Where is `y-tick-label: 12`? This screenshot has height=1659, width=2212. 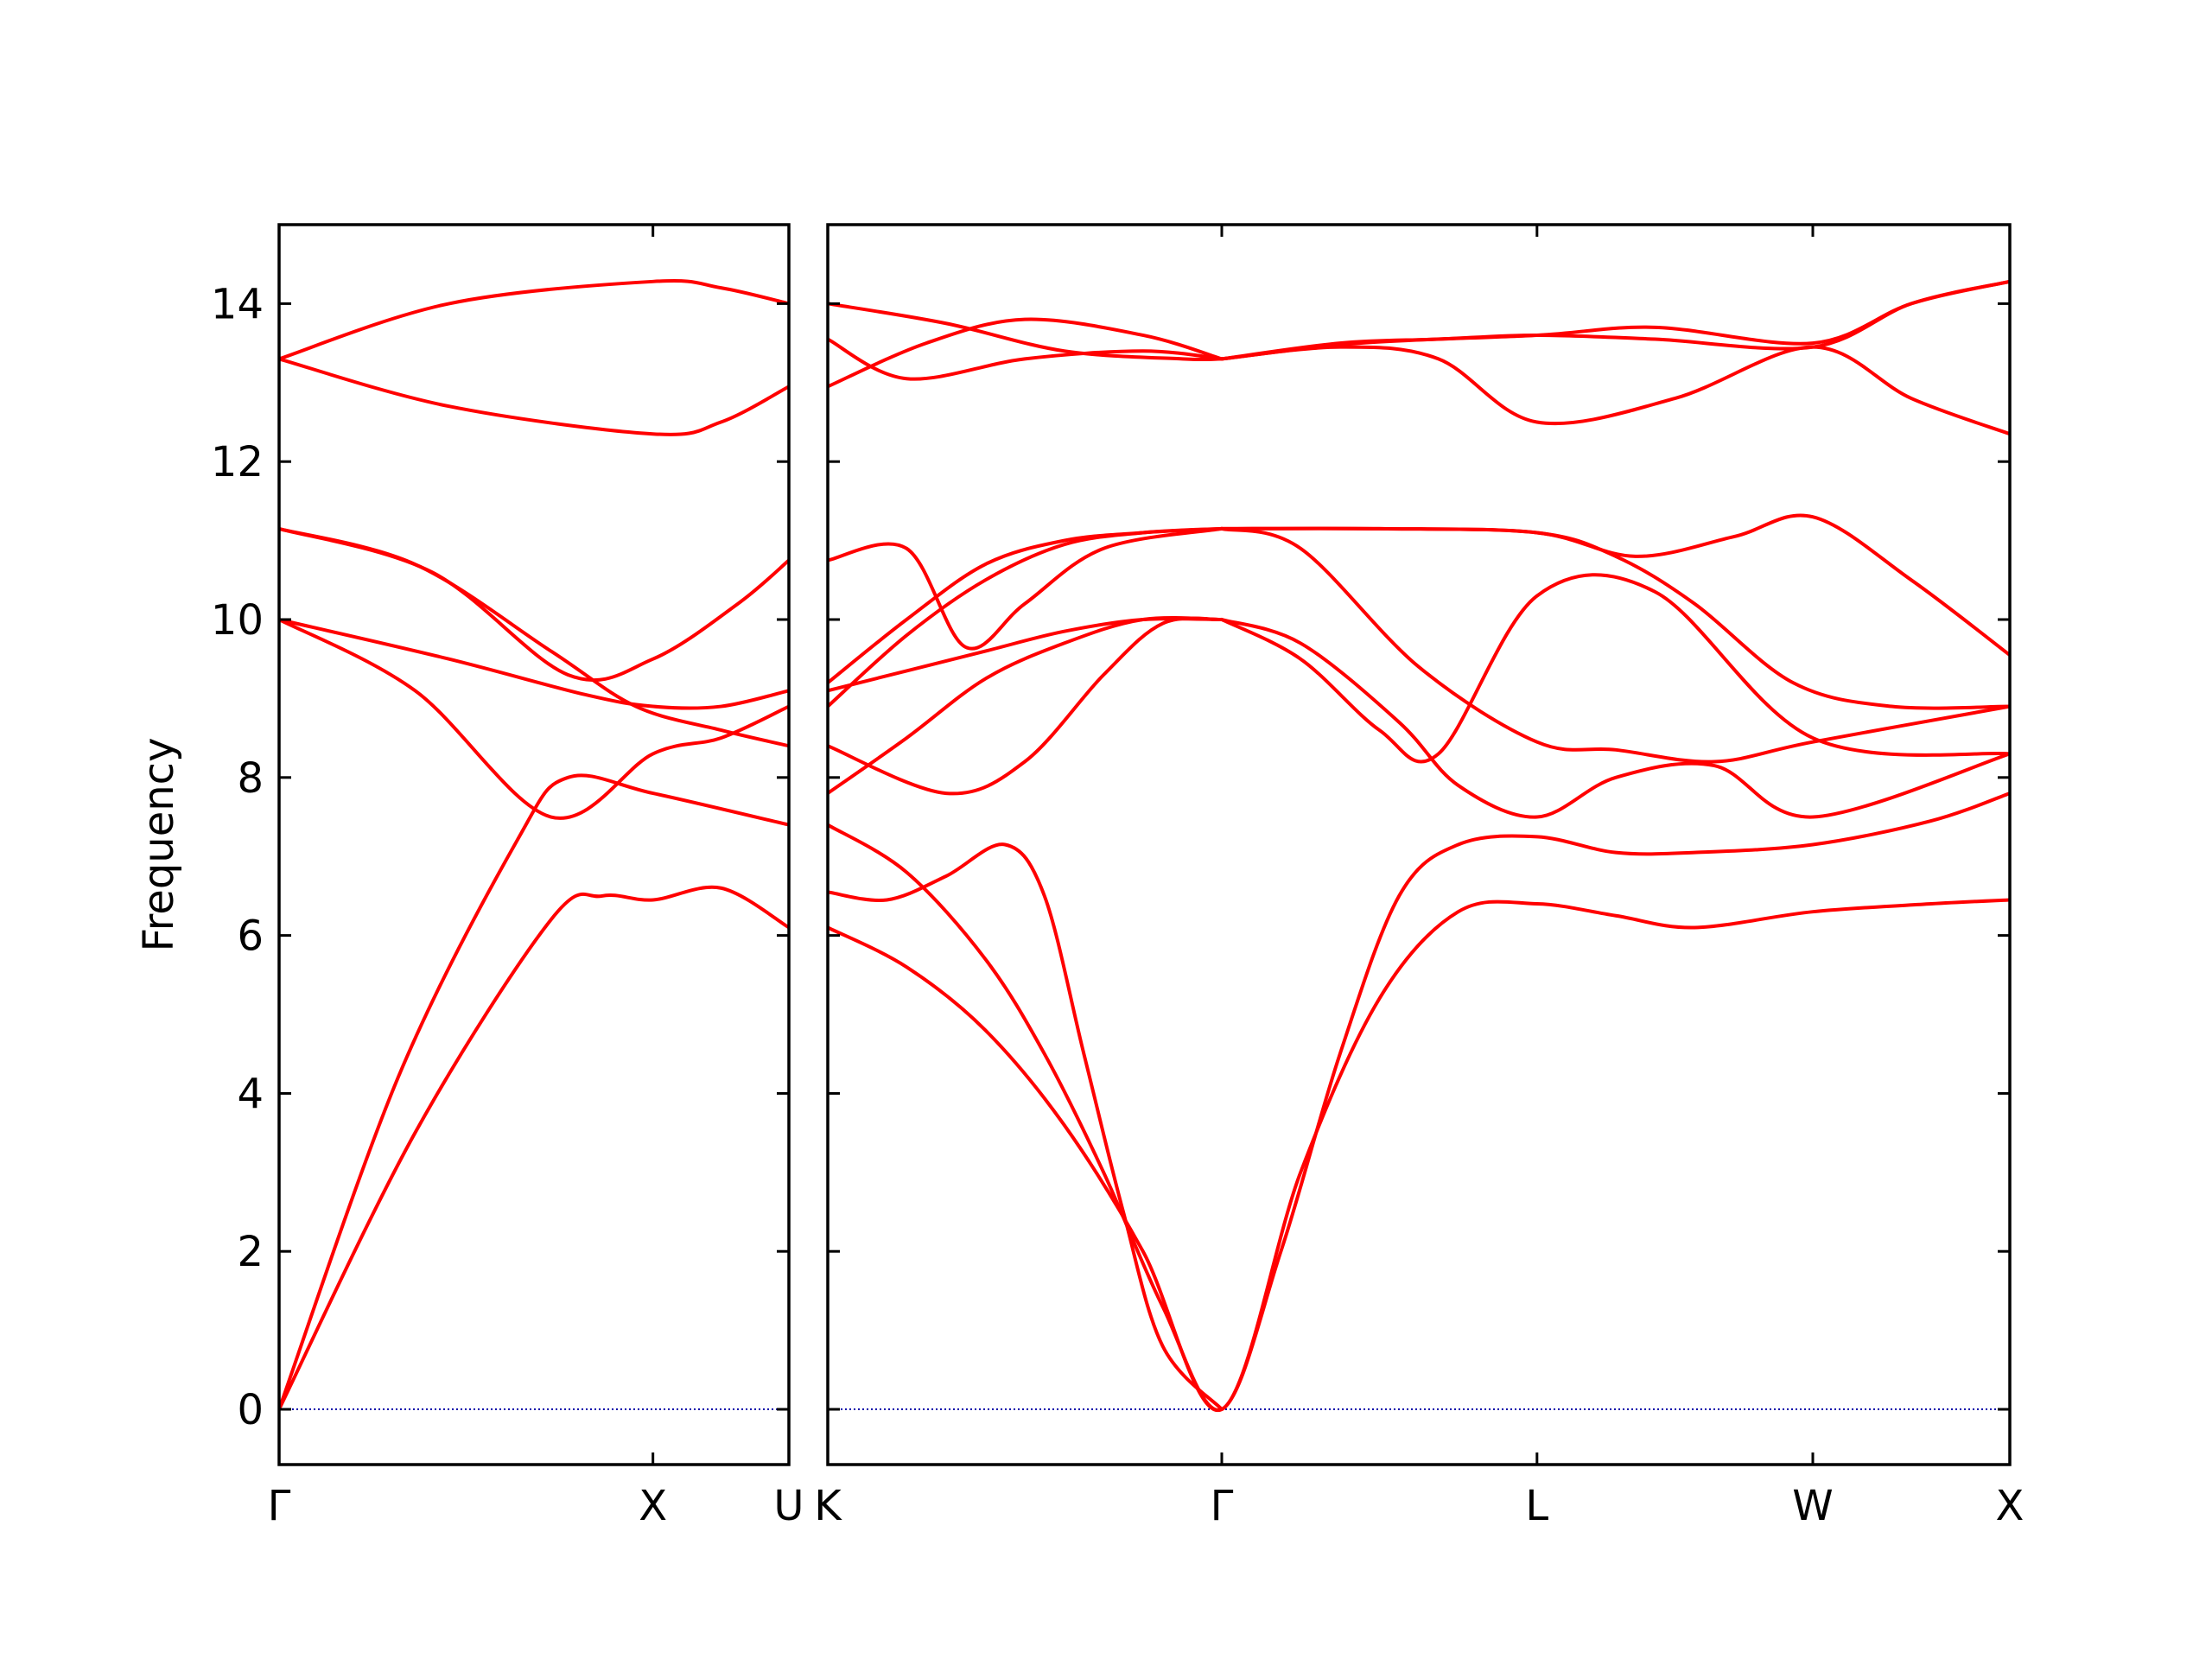 y-tick-label: 12 is located at coordinates (237, 462).